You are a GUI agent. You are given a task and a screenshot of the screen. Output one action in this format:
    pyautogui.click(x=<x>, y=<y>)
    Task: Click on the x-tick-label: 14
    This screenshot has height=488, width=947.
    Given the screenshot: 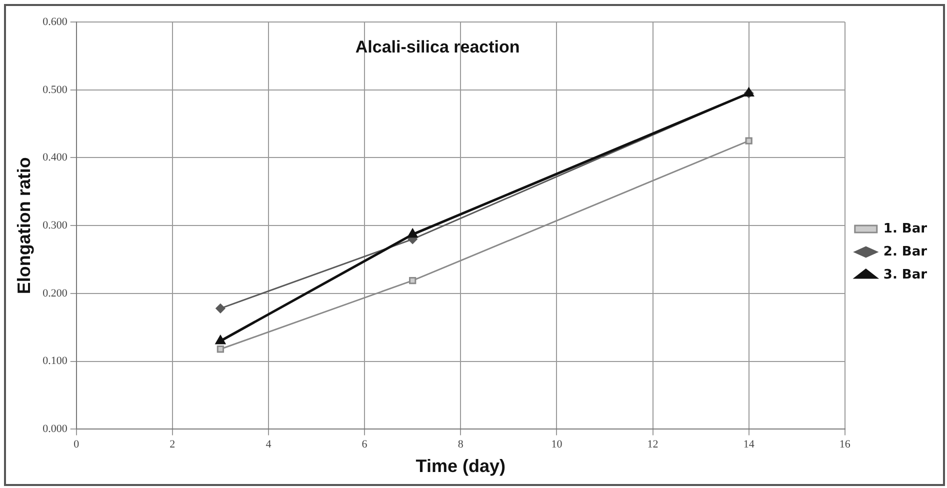 What is the action you would take?
    pyautogui.click(x=749, y=444)
    